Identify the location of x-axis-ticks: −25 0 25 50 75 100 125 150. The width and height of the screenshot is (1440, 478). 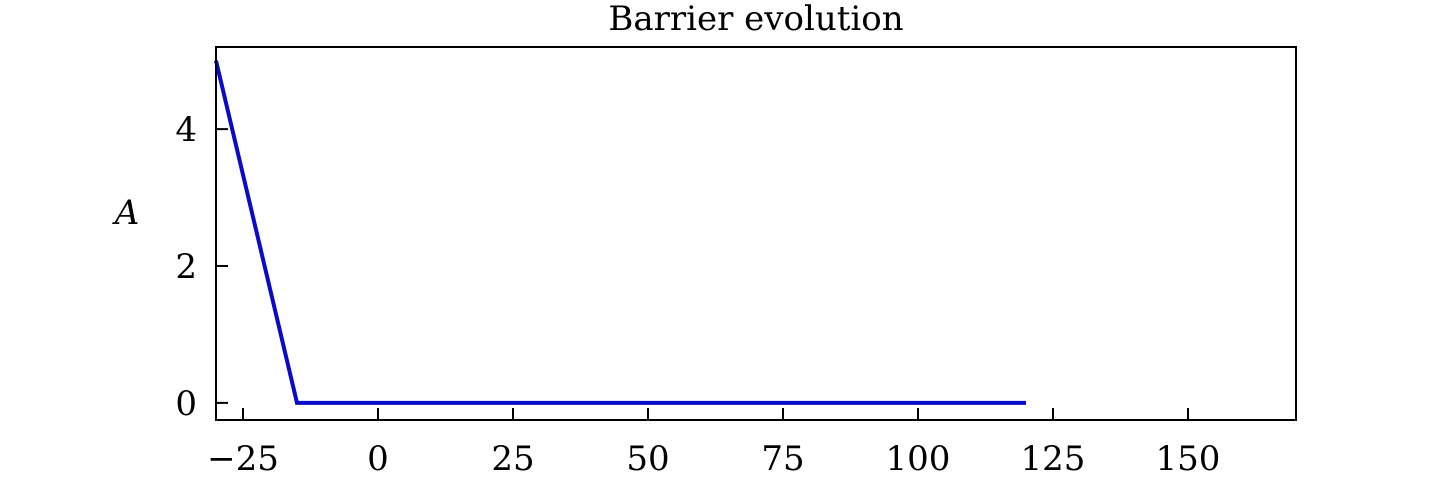
(713, 443).